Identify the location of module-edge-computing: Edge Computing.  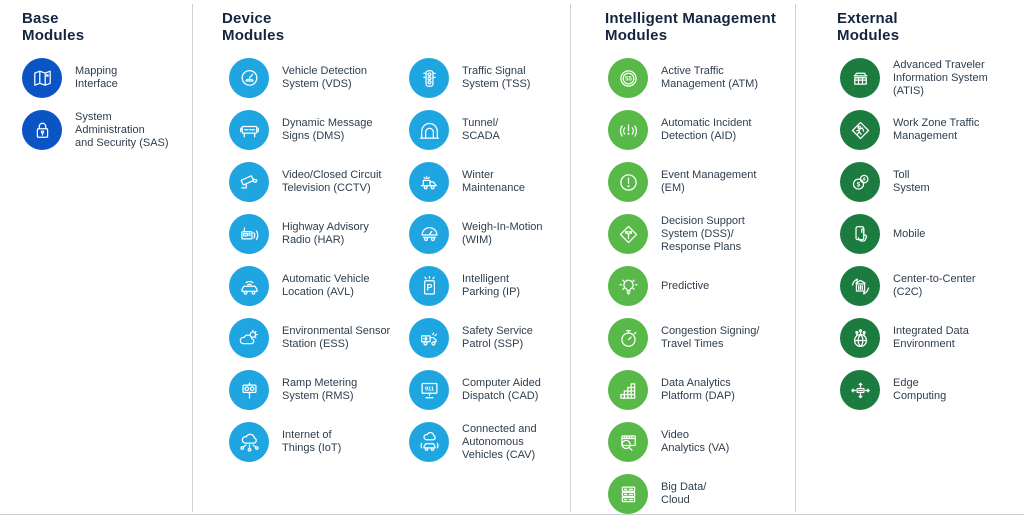
(929, 390).